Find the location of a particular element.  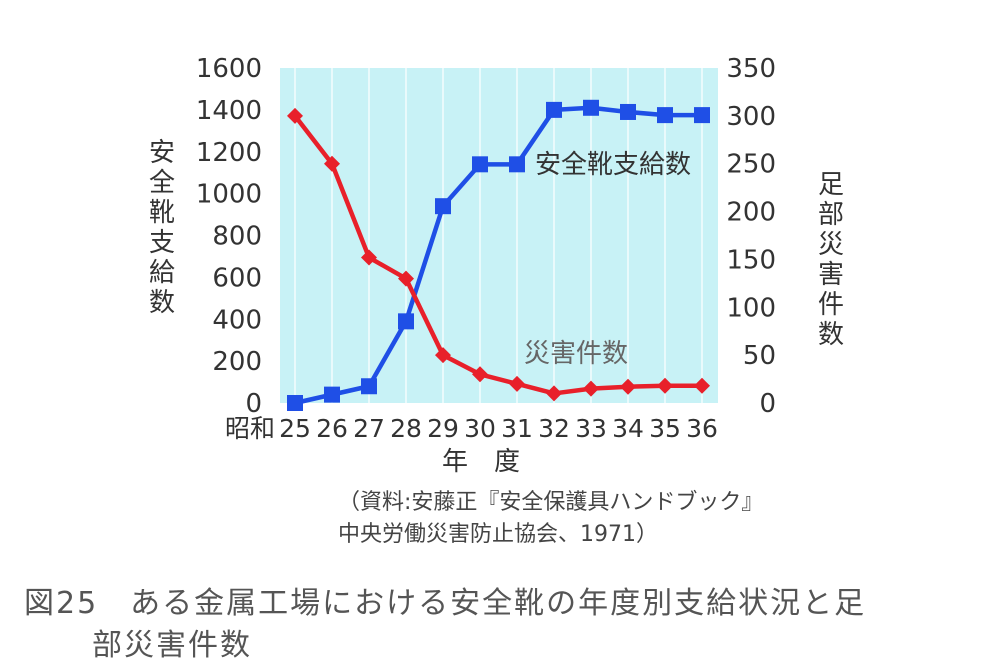

right-tick-label: 350 is located at coordinates (751, 69).